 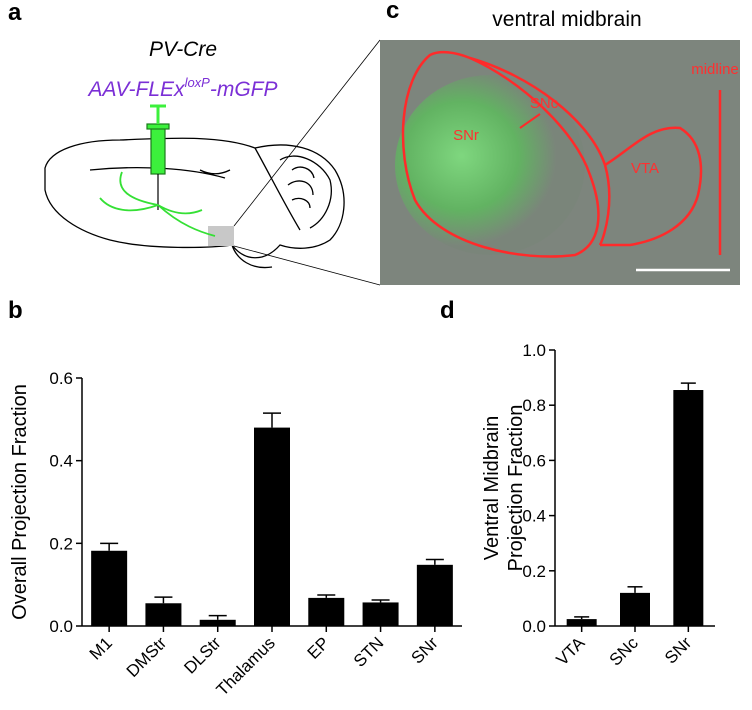 What do you see at coordinates (318, 647) in the screenshot?
I see `x-tick-label: EP` at bounding box center [318, 647].